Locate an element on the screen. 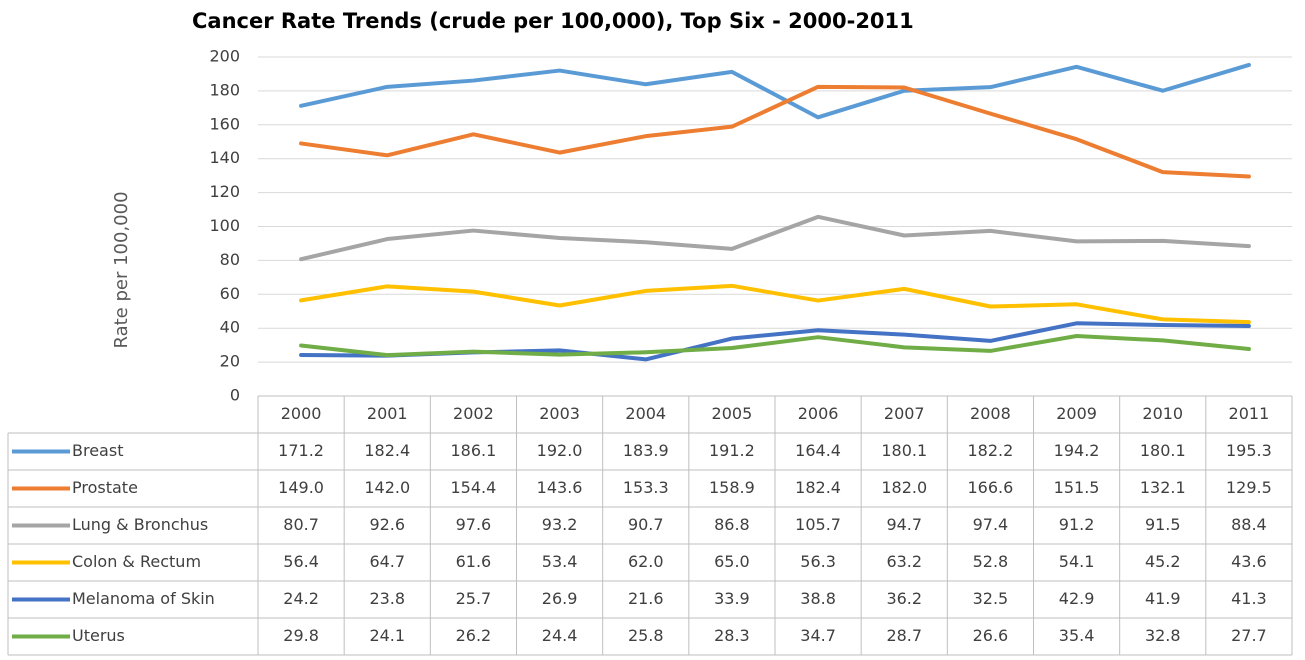 Image resolution: width=1305 pixels, height=660 pixels. table-value: 63.2 is located at coordinates (904, 561).